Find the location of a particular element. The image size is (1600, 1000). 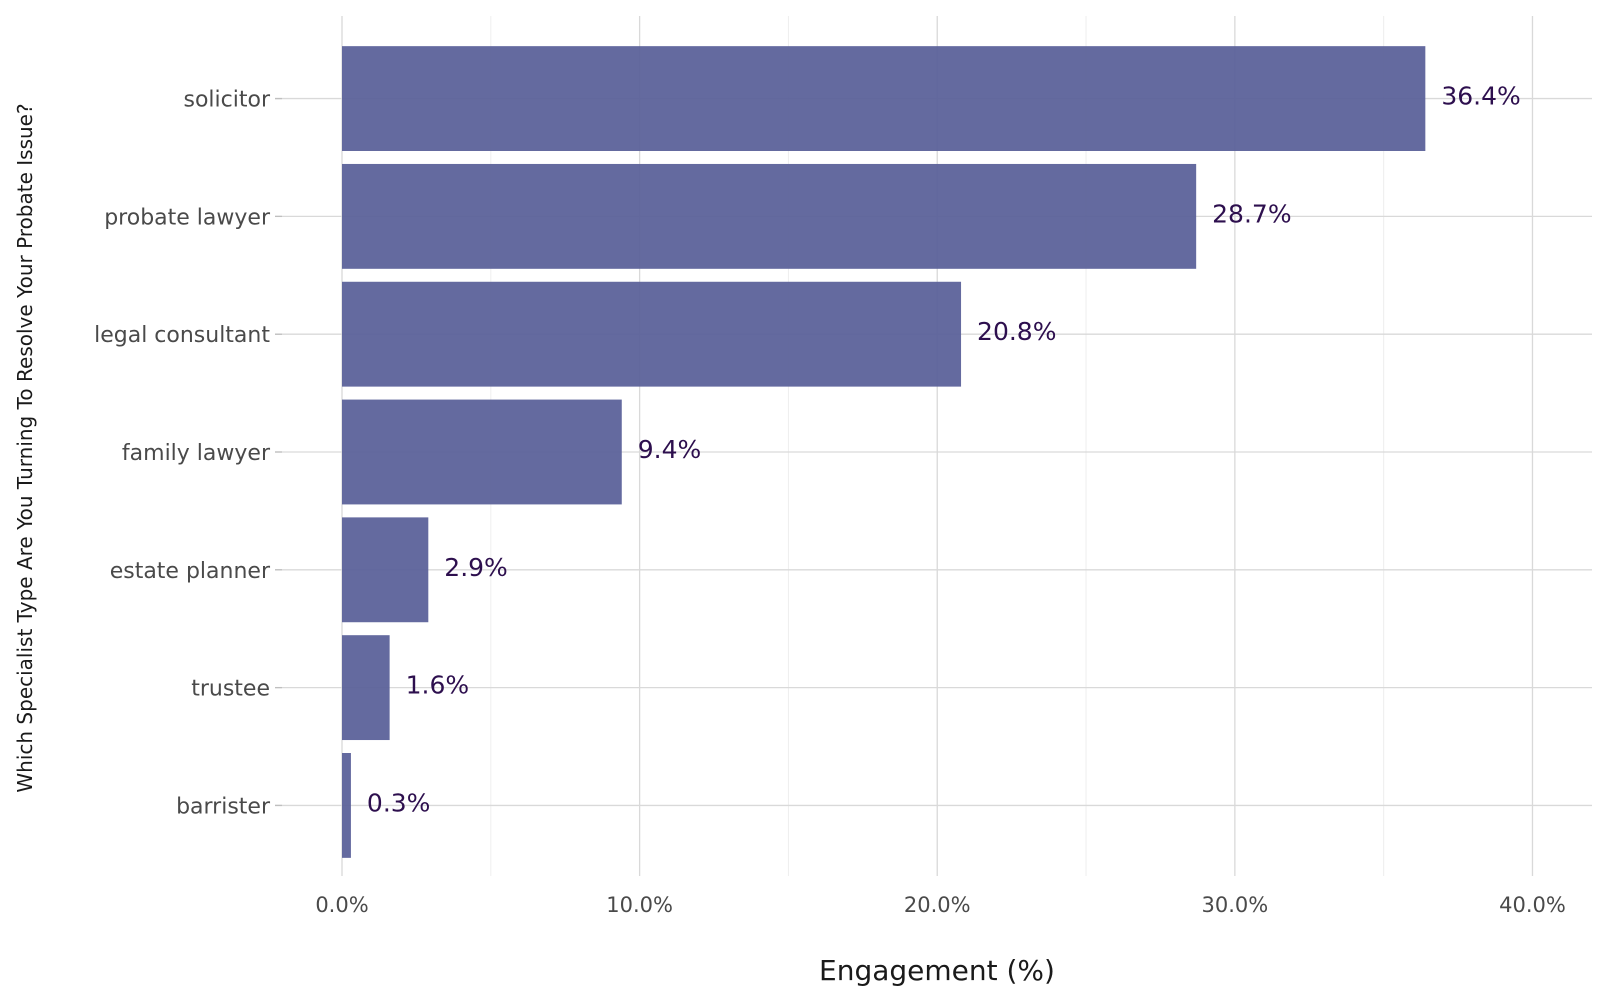

bar-value-label: 20.8% is located at coordinates (1016, 331).